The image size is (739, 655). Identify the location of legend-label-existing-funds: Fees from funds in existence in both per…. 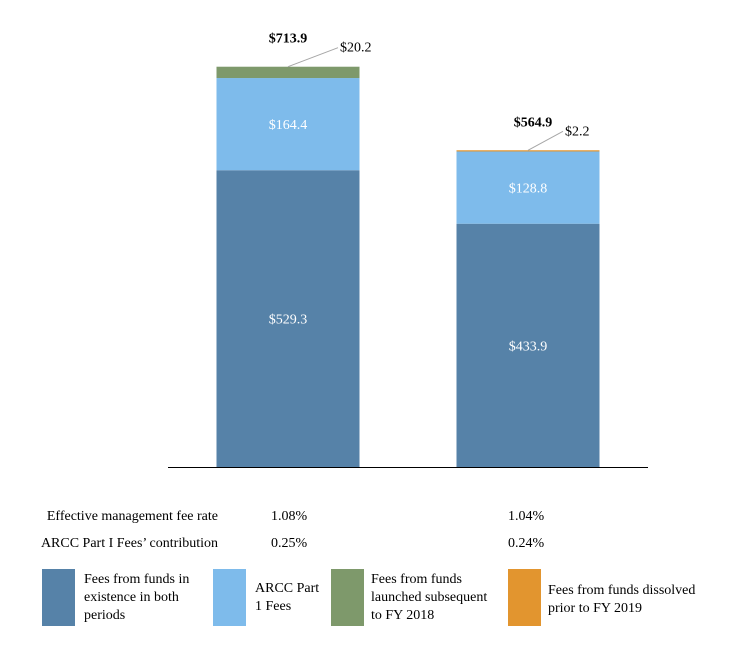
(136, 598).